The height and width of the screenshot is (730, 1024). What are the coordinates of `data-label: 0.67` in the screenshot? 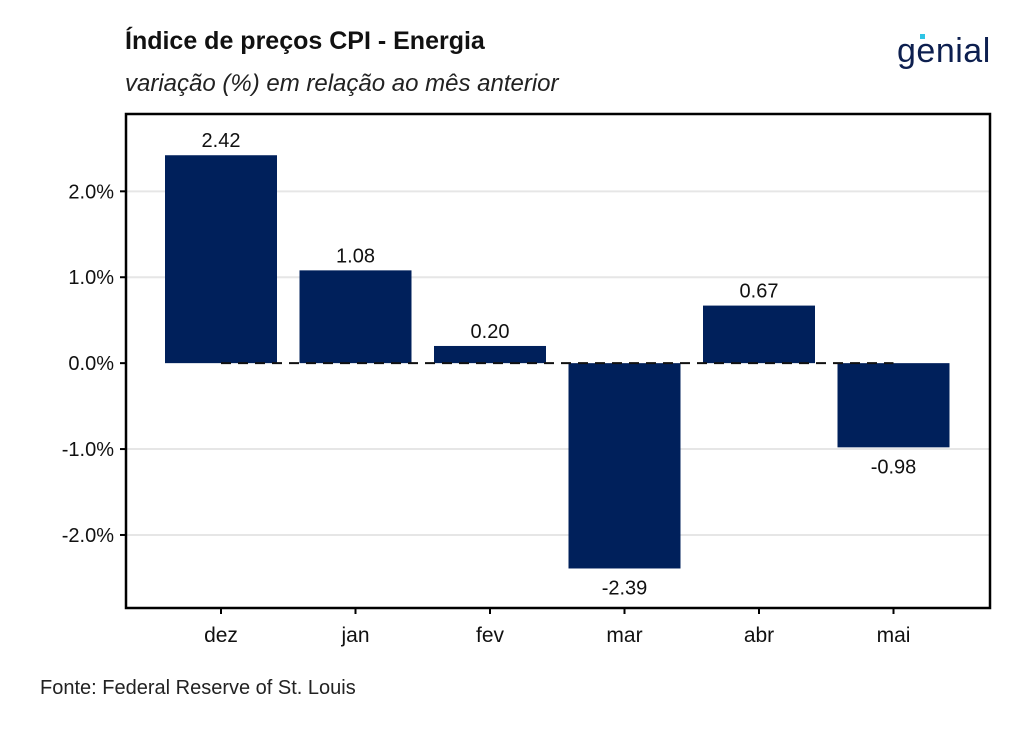 It's located at (759, 292).